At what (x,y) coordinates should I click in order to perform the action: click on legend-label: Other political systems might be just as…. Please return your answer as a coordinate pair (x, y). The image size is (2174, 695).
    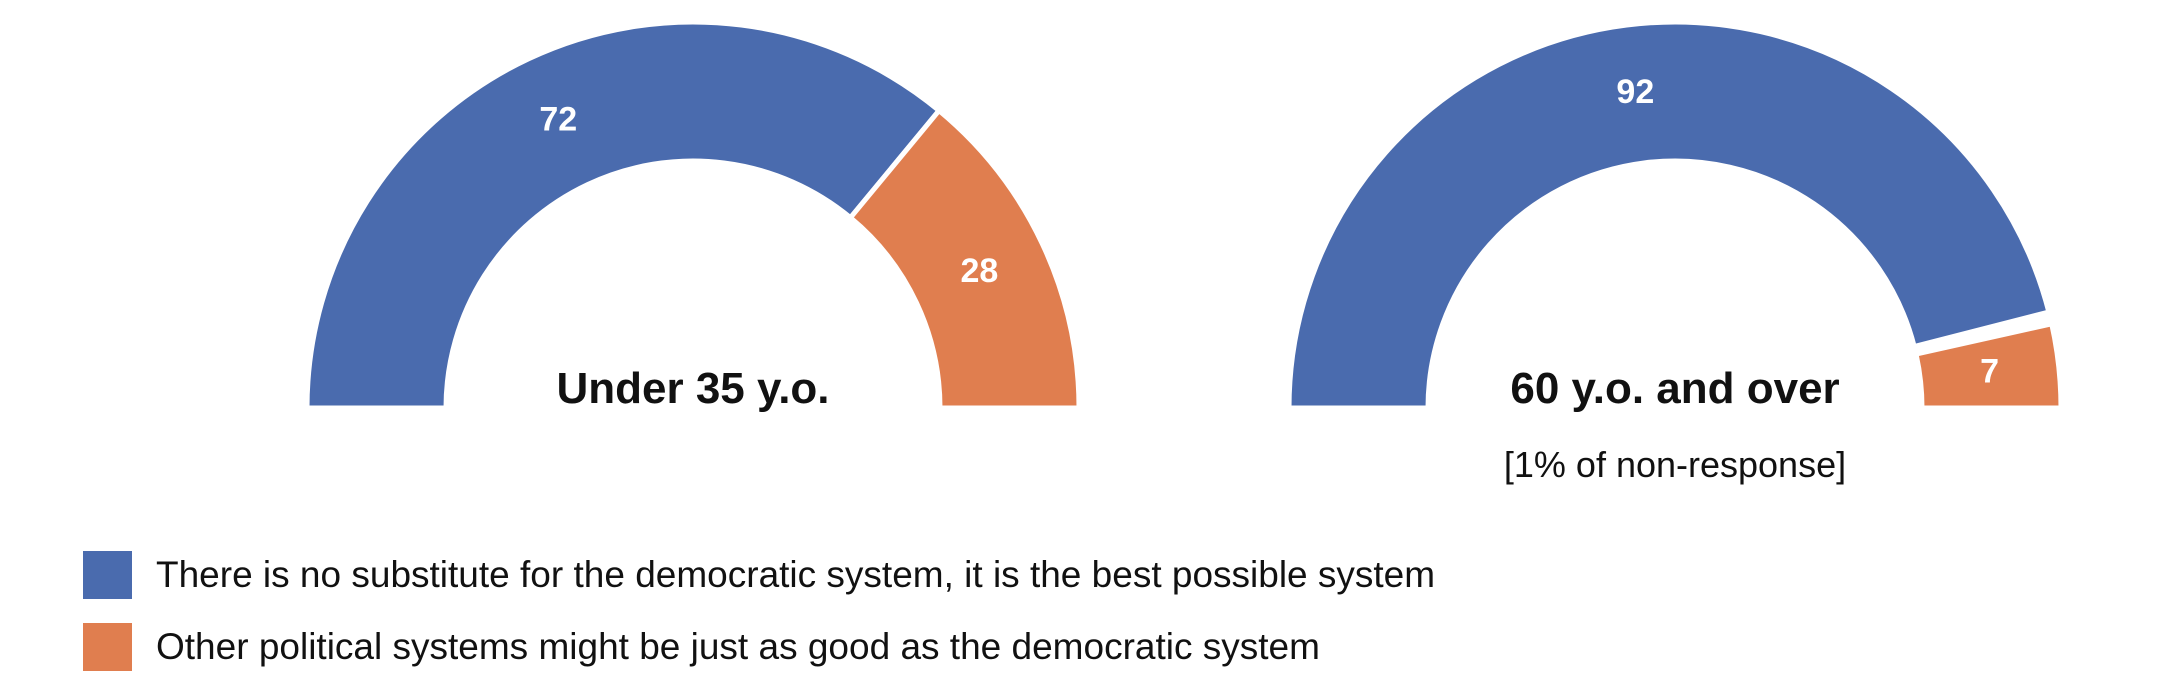
    Looking at the image, I should click on (738, 646).